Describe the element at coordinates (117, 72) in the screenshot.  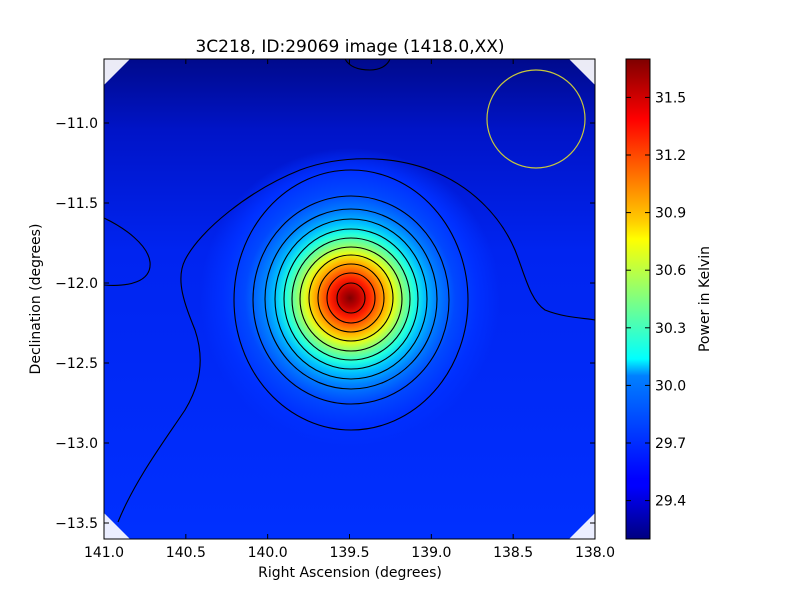
I see `blank-corner-top-left` at that location.